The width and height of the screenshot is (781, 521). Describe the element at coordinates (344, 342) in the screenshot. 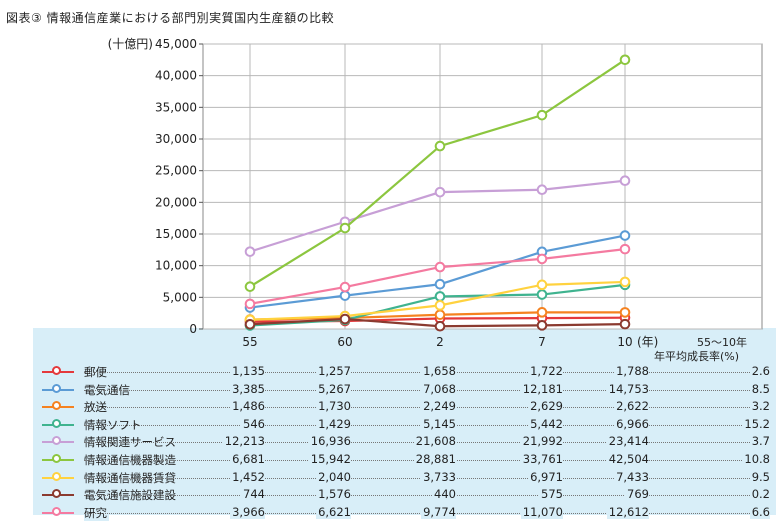

I see `x-tick-label: 60` at that location.